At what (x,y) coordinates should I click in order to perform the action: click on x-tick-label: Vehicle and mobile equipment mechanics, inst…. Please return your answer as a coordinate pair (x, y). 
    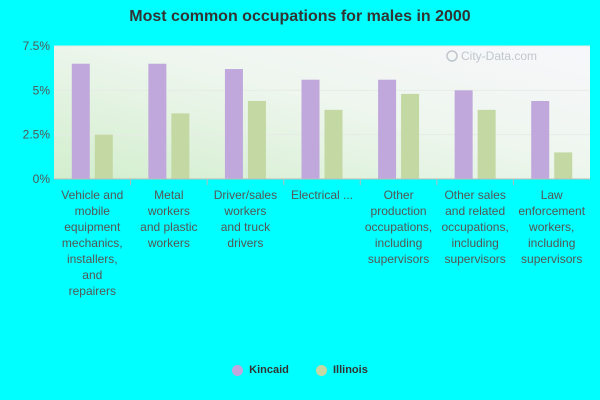
    Looking at the image, I should click on (92, 243).